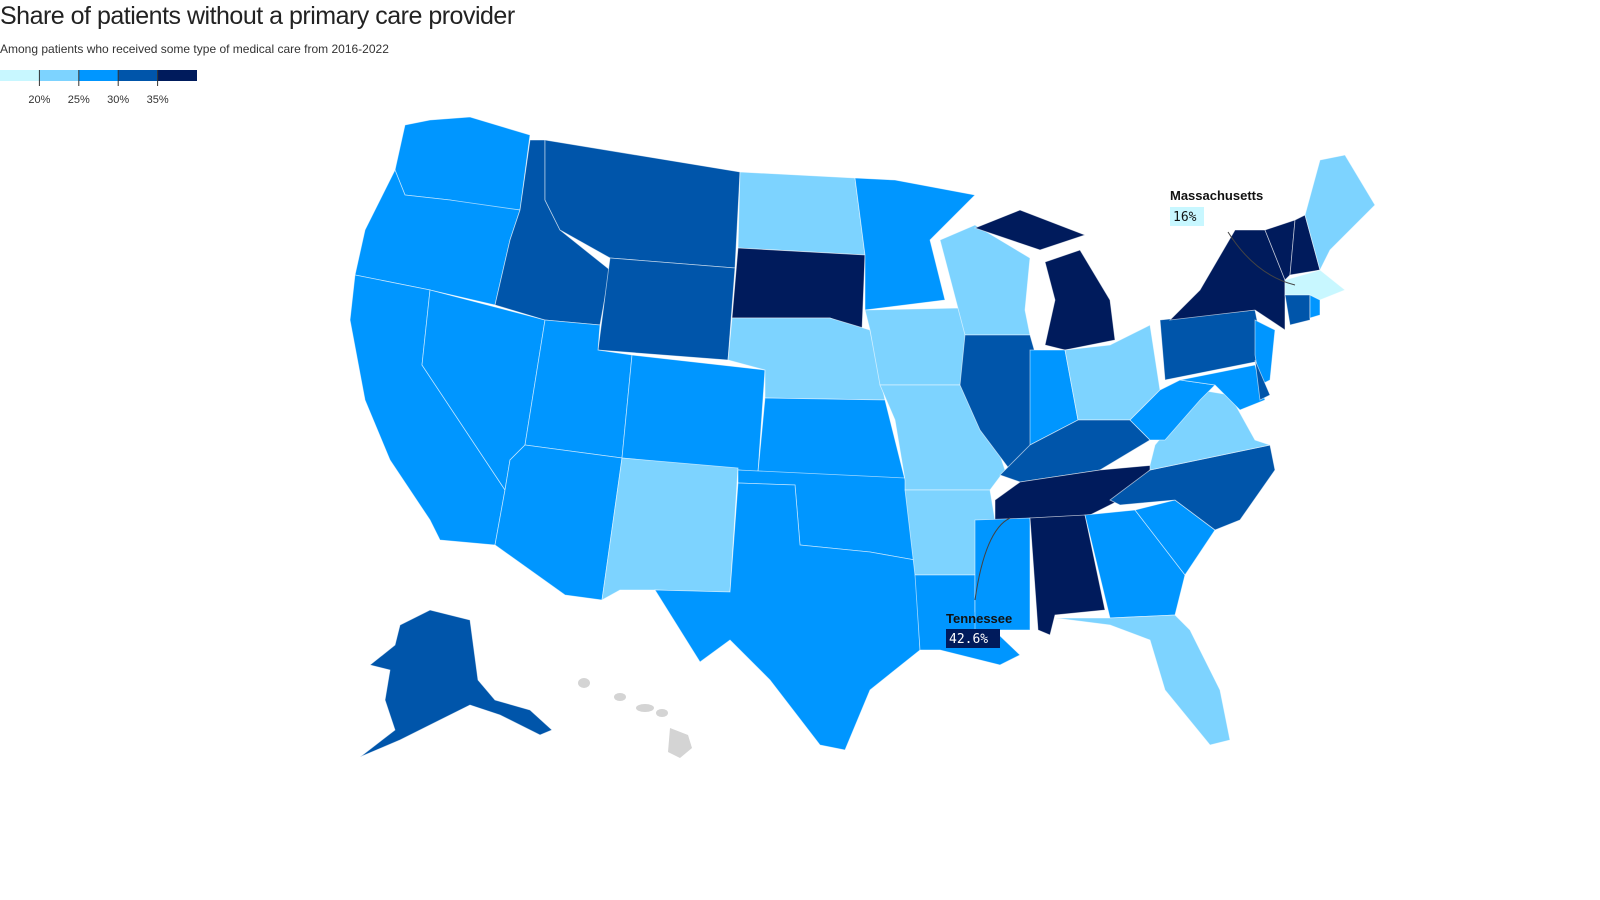 The height and width of the screenshot is (900, 1600). What do you see at coordinates (635, 718) in the screenshot?
I see `hawaii` at bounding box center [635, 718].